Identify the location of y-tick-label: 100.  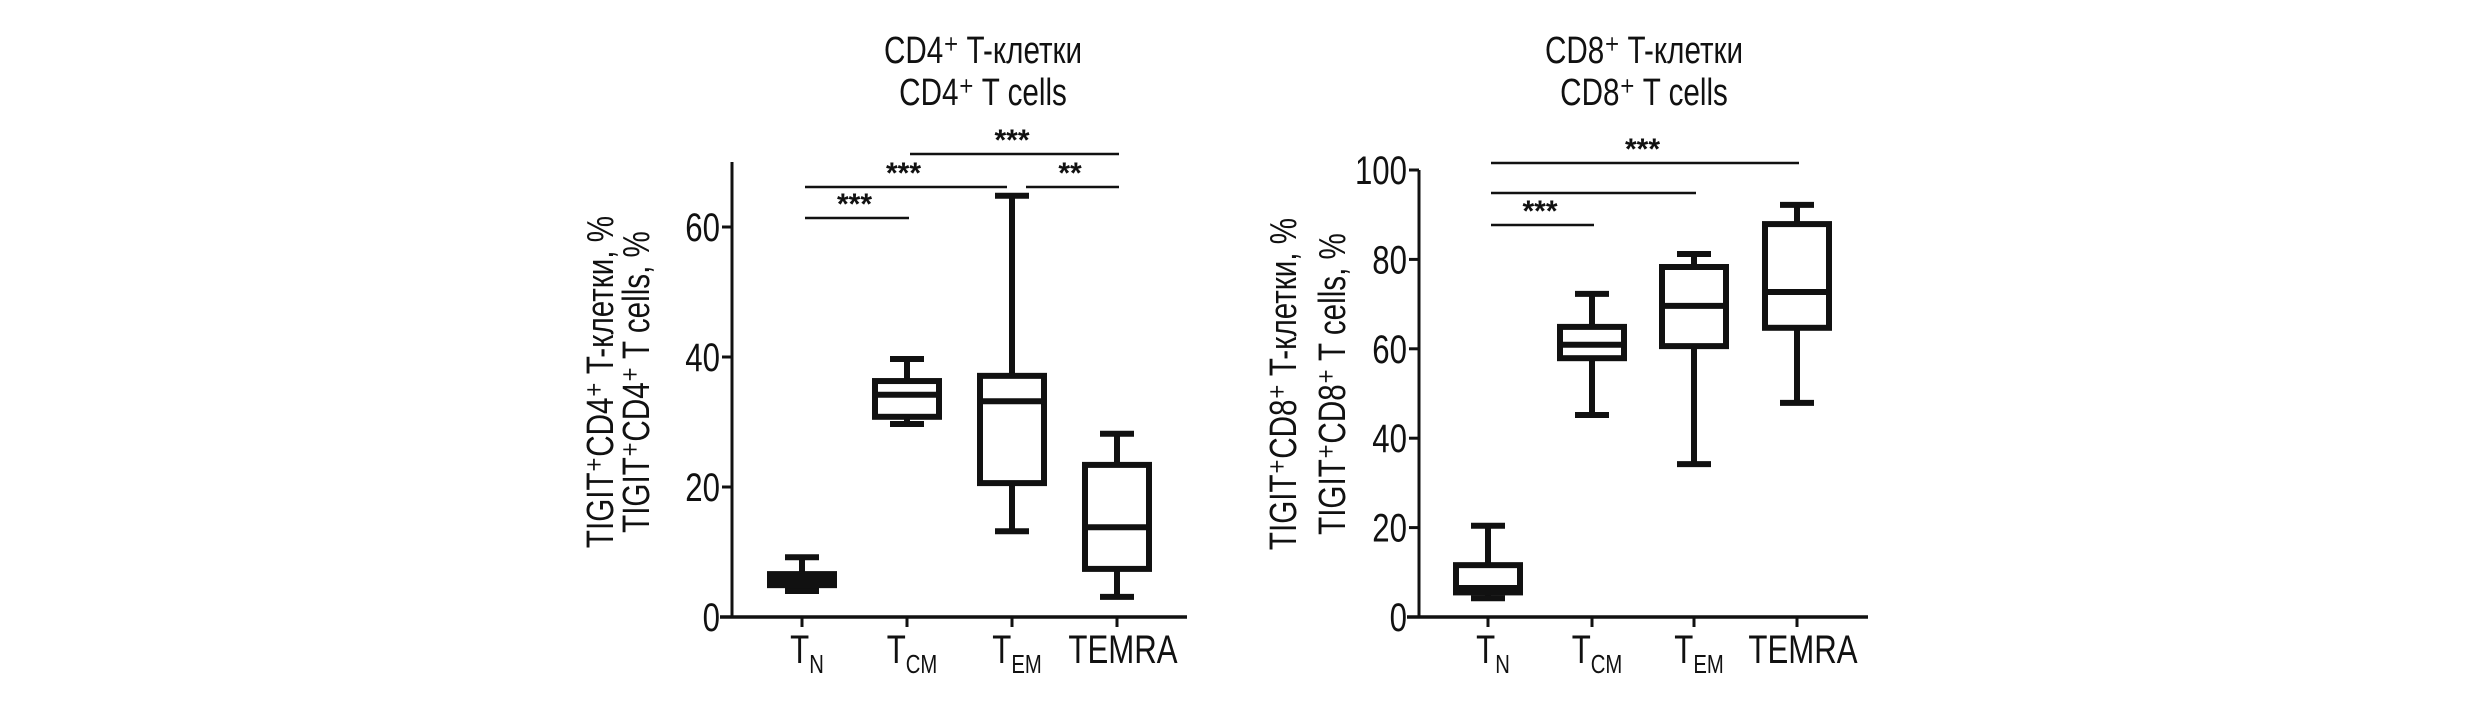
(1381, 170).